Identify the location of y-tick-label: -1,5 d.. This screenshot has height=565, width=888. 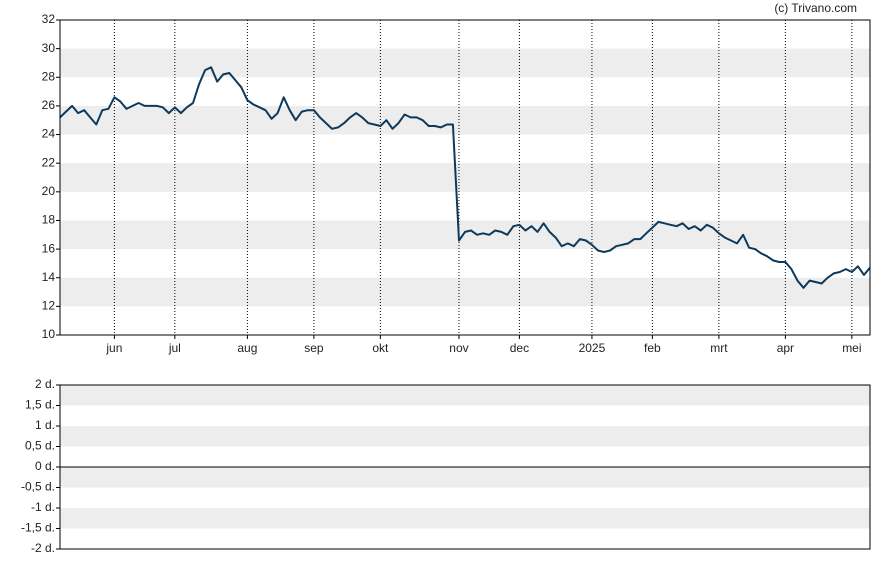
(38, 528).